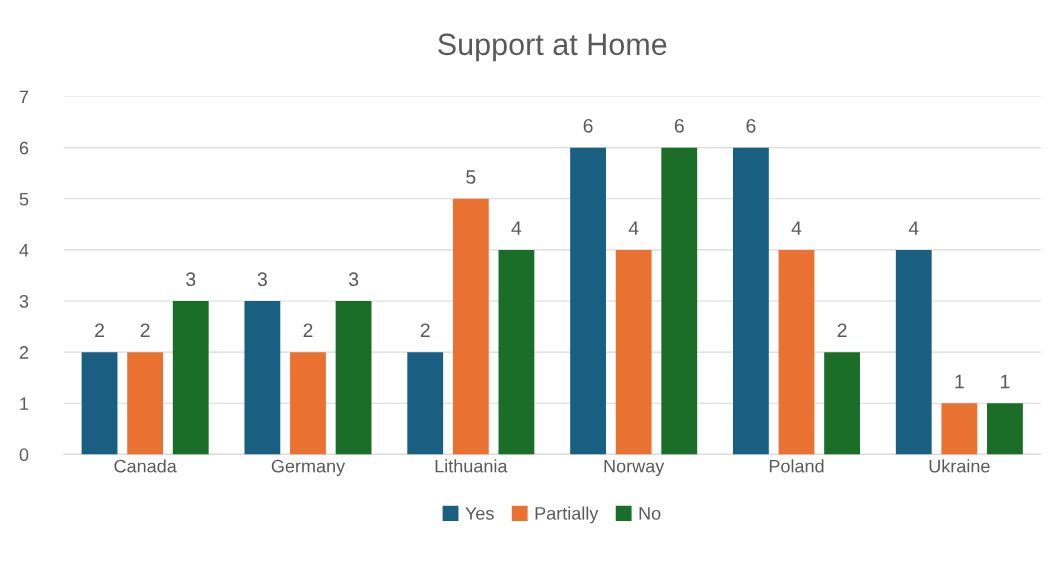 The width and height of the screenshot is (1062, 568). What do you see at coordinates (145, 466) in the screenshot?
I see `x-tick-label: Canada` at bounding box center [145, 466].